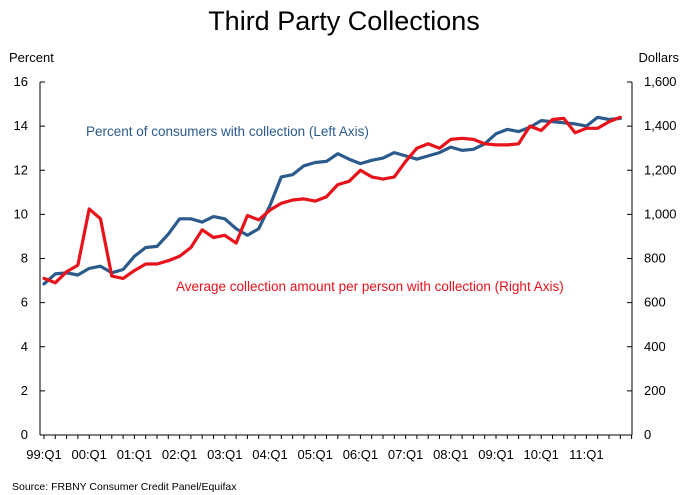 The image size is (688, 495). What do you see at coordinates (540, 454) in the screenshot?
I see `x-tick-label: 10:Q1` at bounding box center [540, 454].